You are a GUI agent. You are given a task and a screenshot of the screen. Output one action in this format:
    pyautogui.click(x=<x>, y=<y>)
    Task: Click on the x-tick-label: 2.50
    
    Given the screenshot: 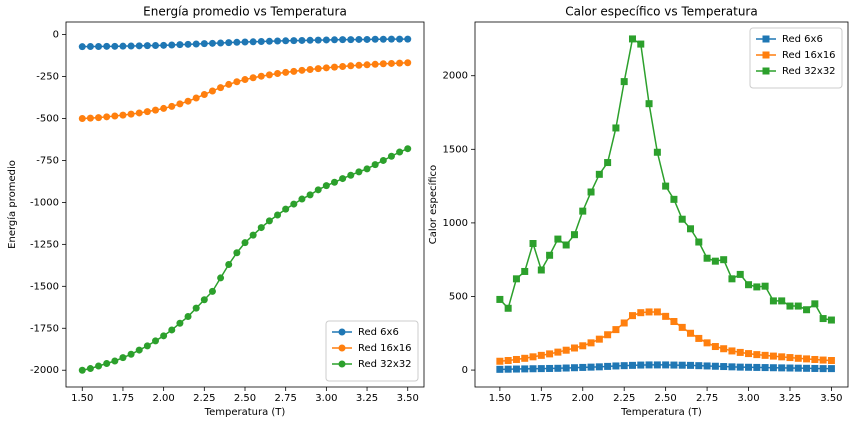 What is the action you would take?
    pyautogui.click(x=245, y=398)
    